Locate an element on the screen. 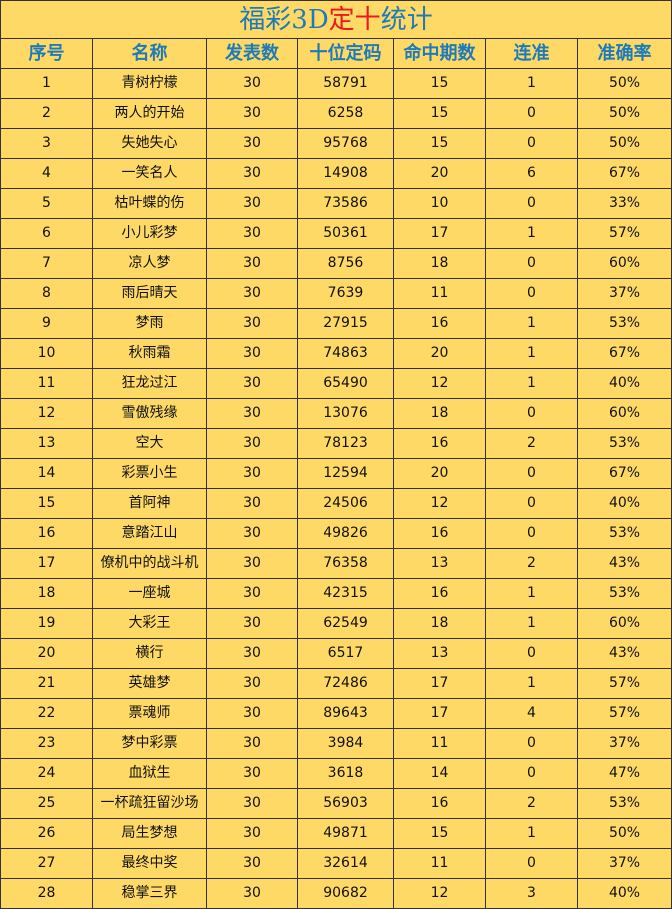 The height and width of the screenshot is (909, 672). table-cell: 意踏江山 is located at coordinates (150, 533).